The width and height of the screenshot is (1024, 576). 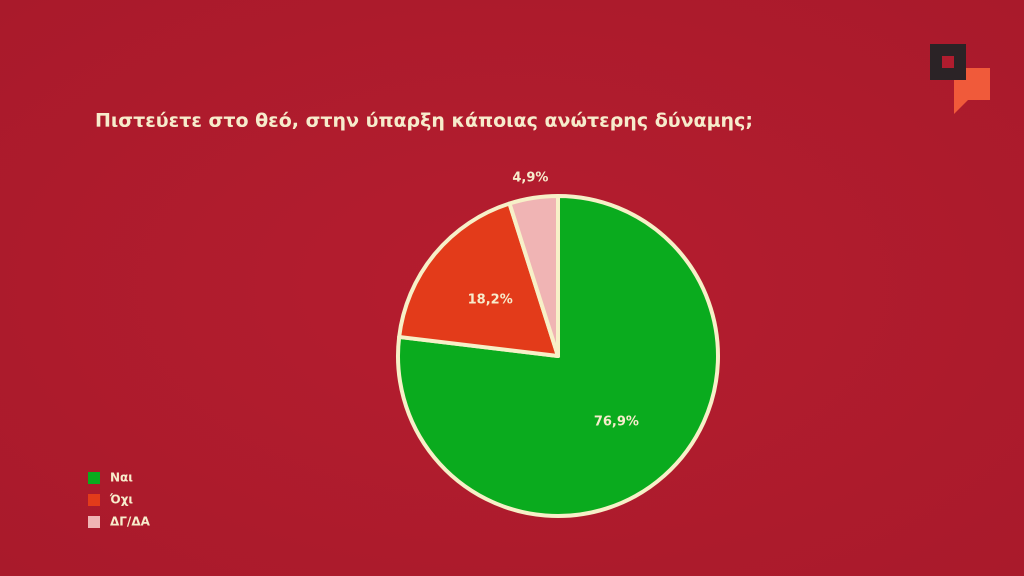 I want to click on legend: Ναι Όχι ΔΓ/ΔΑ, so click(x=119, y=500).